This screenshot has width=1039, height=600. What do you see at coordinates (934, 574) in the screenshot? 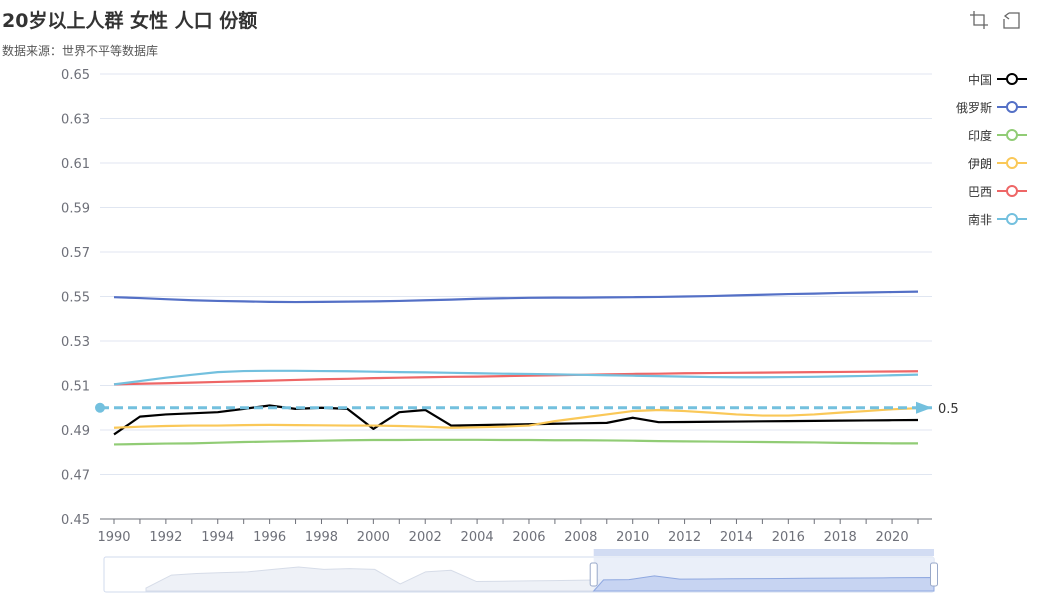
I see `datazoom-end-handle` at bounding box center [934, 574].